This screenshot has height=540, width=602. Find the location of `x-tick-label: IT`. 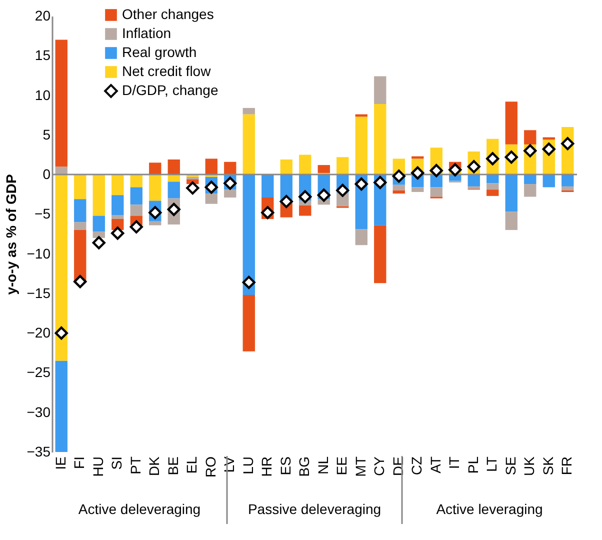

x-tick-label: IT is located at coordinates (454, 462).